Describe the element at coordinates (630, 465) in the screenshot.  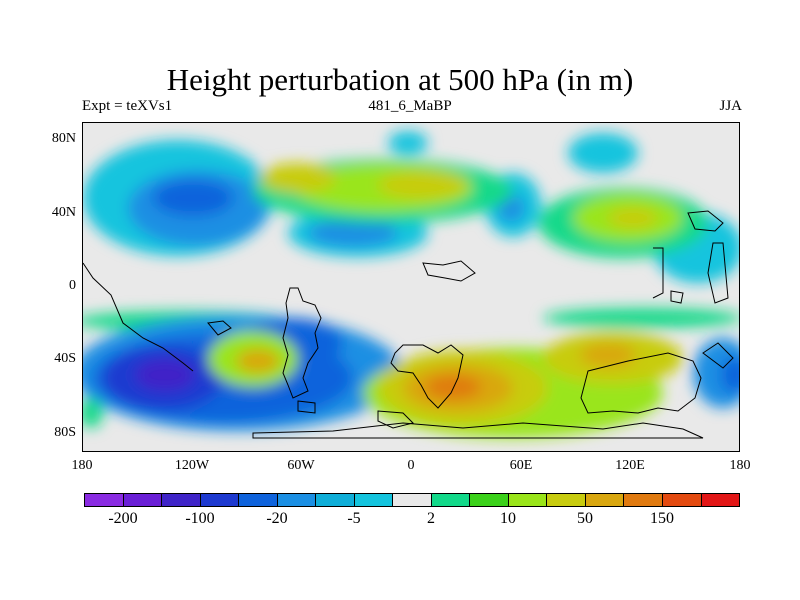
I see `lon-label-120e: 120E` at that location.